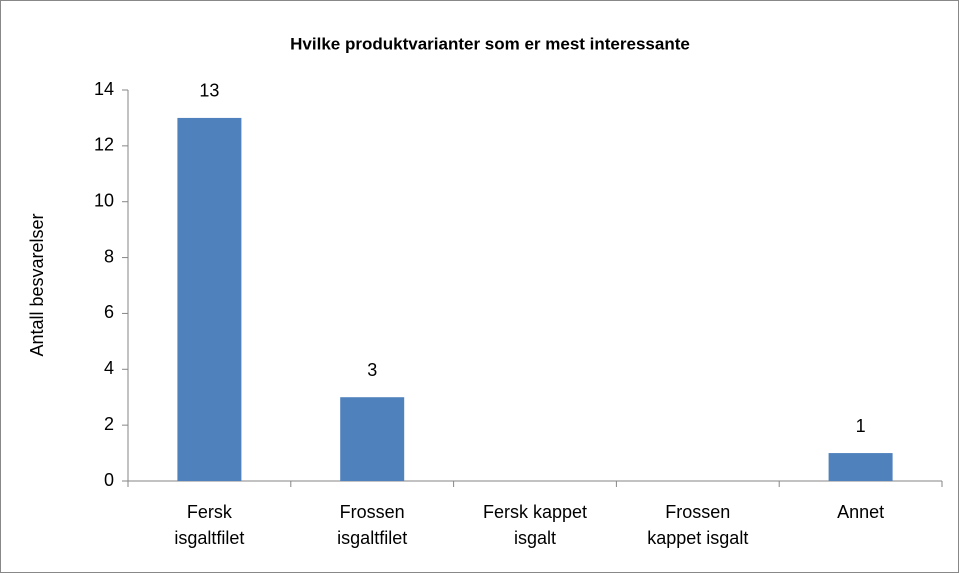  Describe the element at coordinates (104, 200) in the screenshot. I see `y-tick-label: 10` at that location.